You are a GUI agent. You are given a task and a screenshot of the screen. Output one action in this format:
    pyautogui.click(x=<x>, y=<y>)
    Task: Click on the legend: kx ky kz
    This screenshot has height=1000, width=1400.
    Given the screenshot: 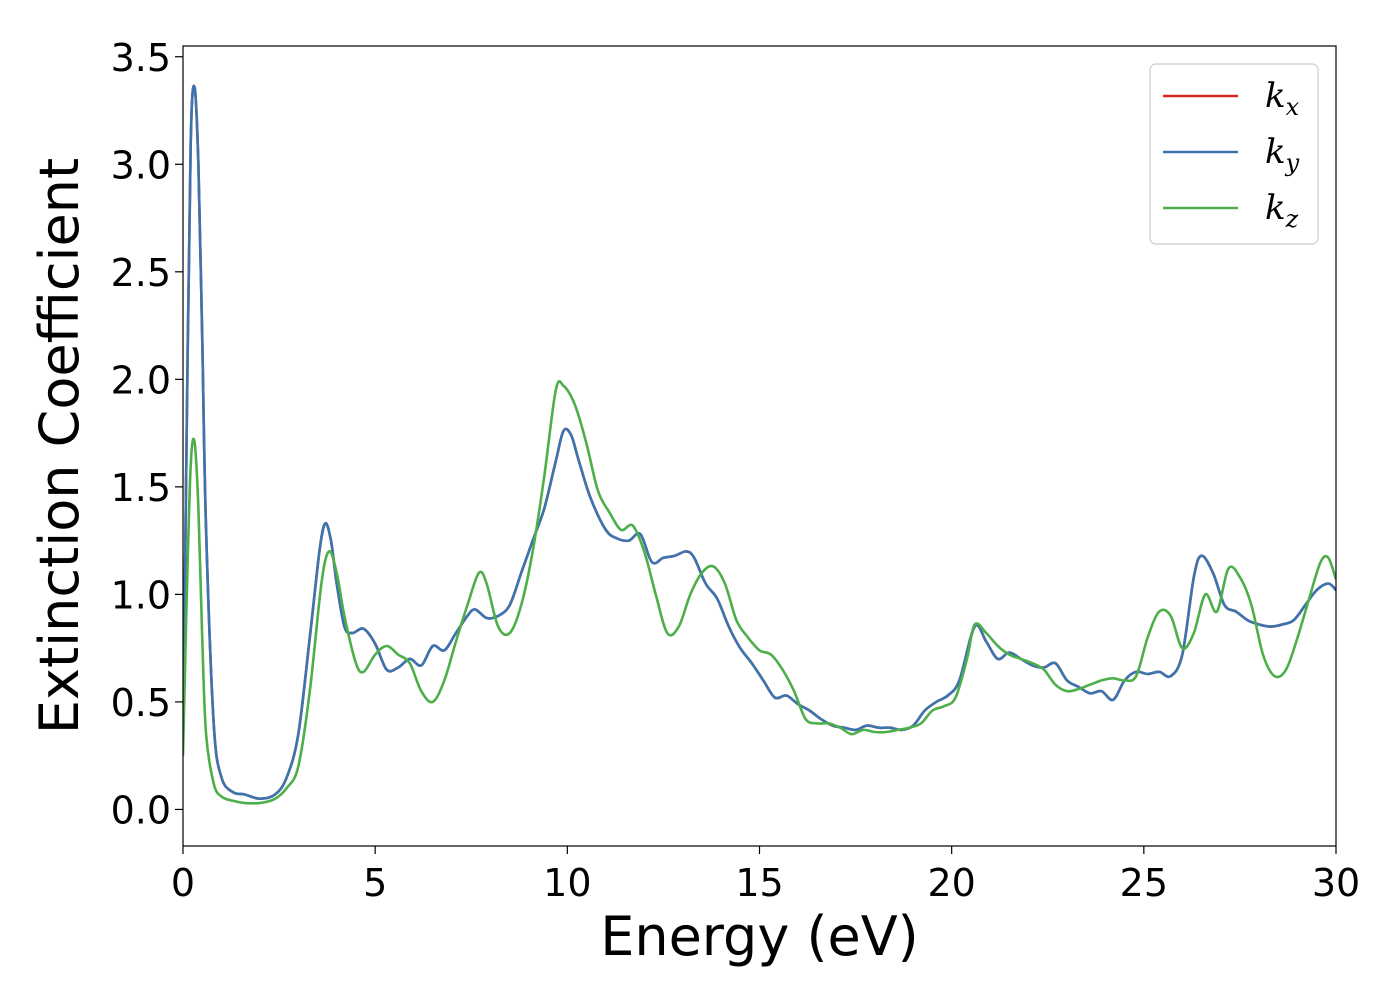 What is the action you would take?
    pyautogui.click(x=1234, y=154)
    